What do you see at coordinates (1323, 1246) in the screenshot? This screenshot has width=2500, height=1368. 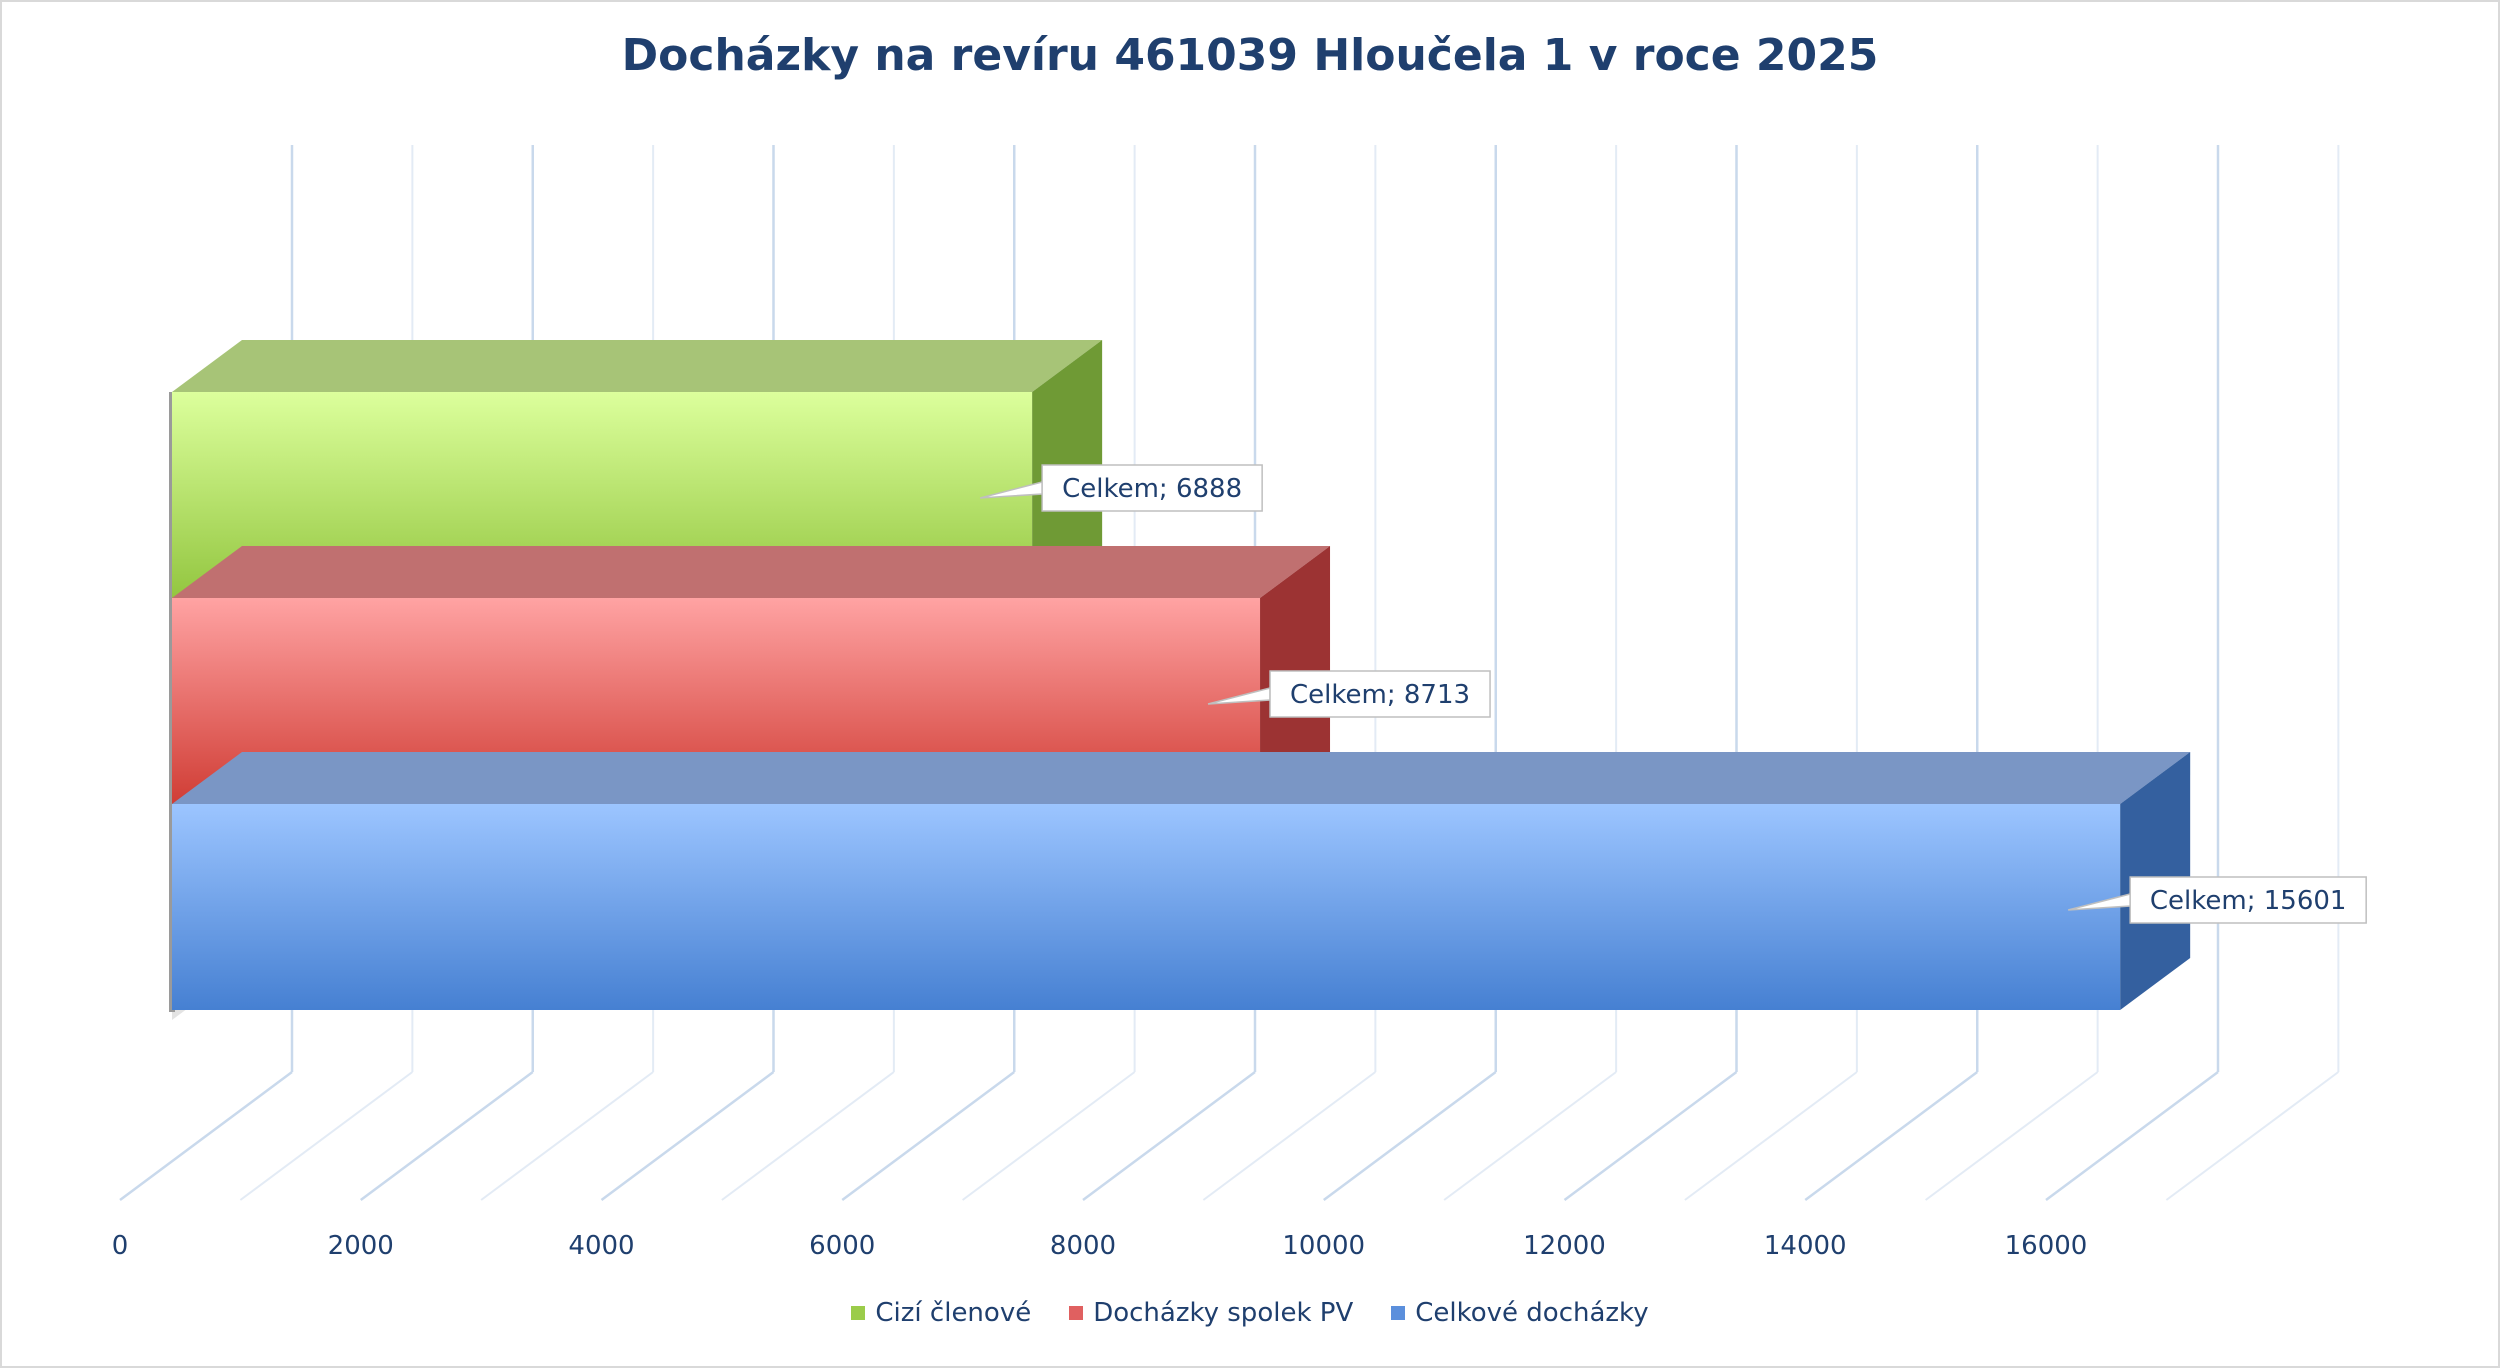 I see `x-tick-label: 10000` at bounding box center [1323, 1246].